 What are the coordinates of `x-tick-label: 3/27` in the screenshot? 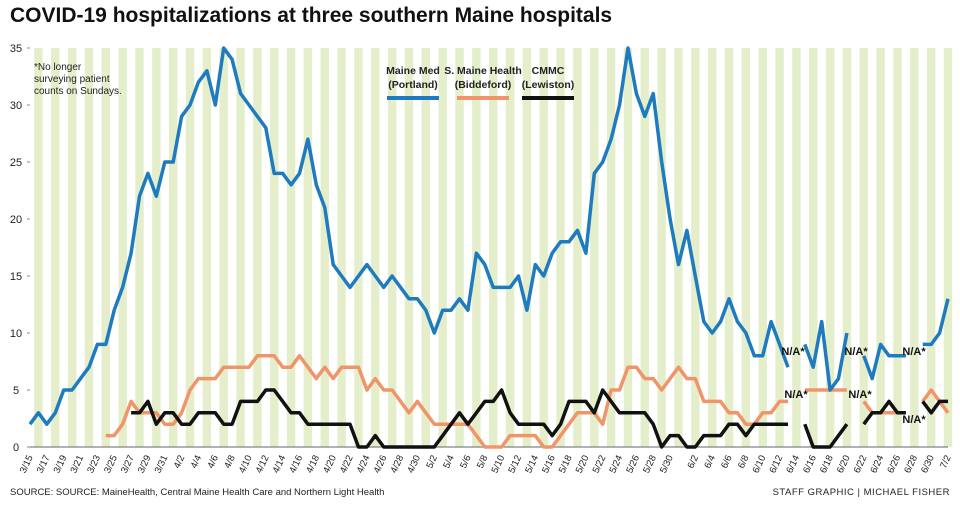 It's located at (128, 464).